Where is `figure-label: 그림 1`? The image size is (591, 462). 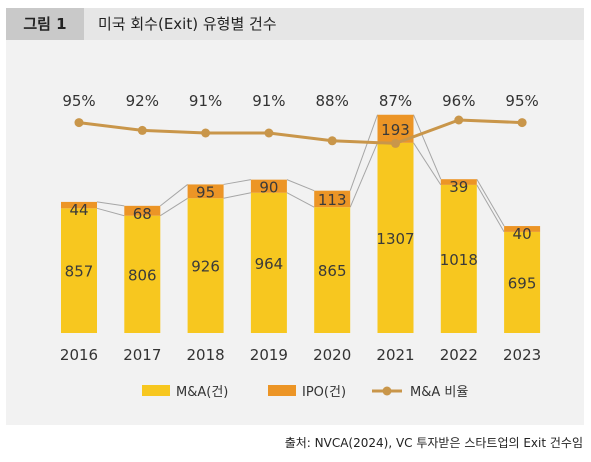
figure-label: 그림 1 is located at coordinates (45, 24).